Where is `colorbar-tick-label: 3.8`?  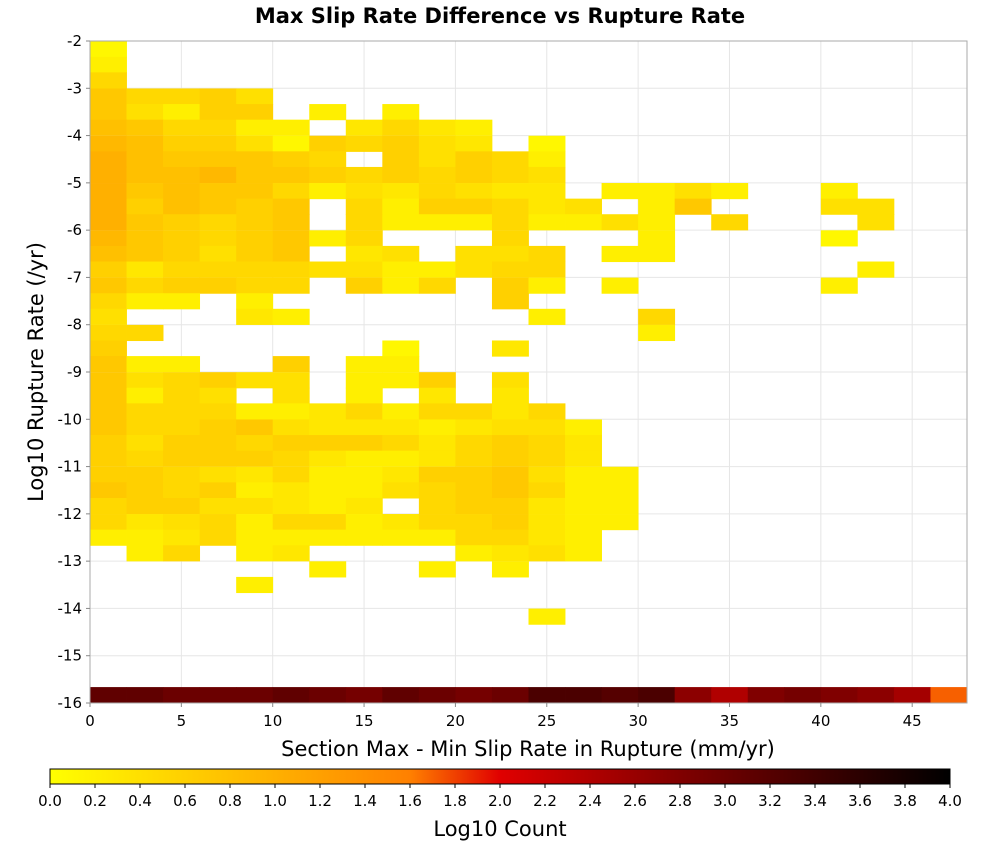
colorbar-tick-label: 3.8 is located at coordinates (905, 801).